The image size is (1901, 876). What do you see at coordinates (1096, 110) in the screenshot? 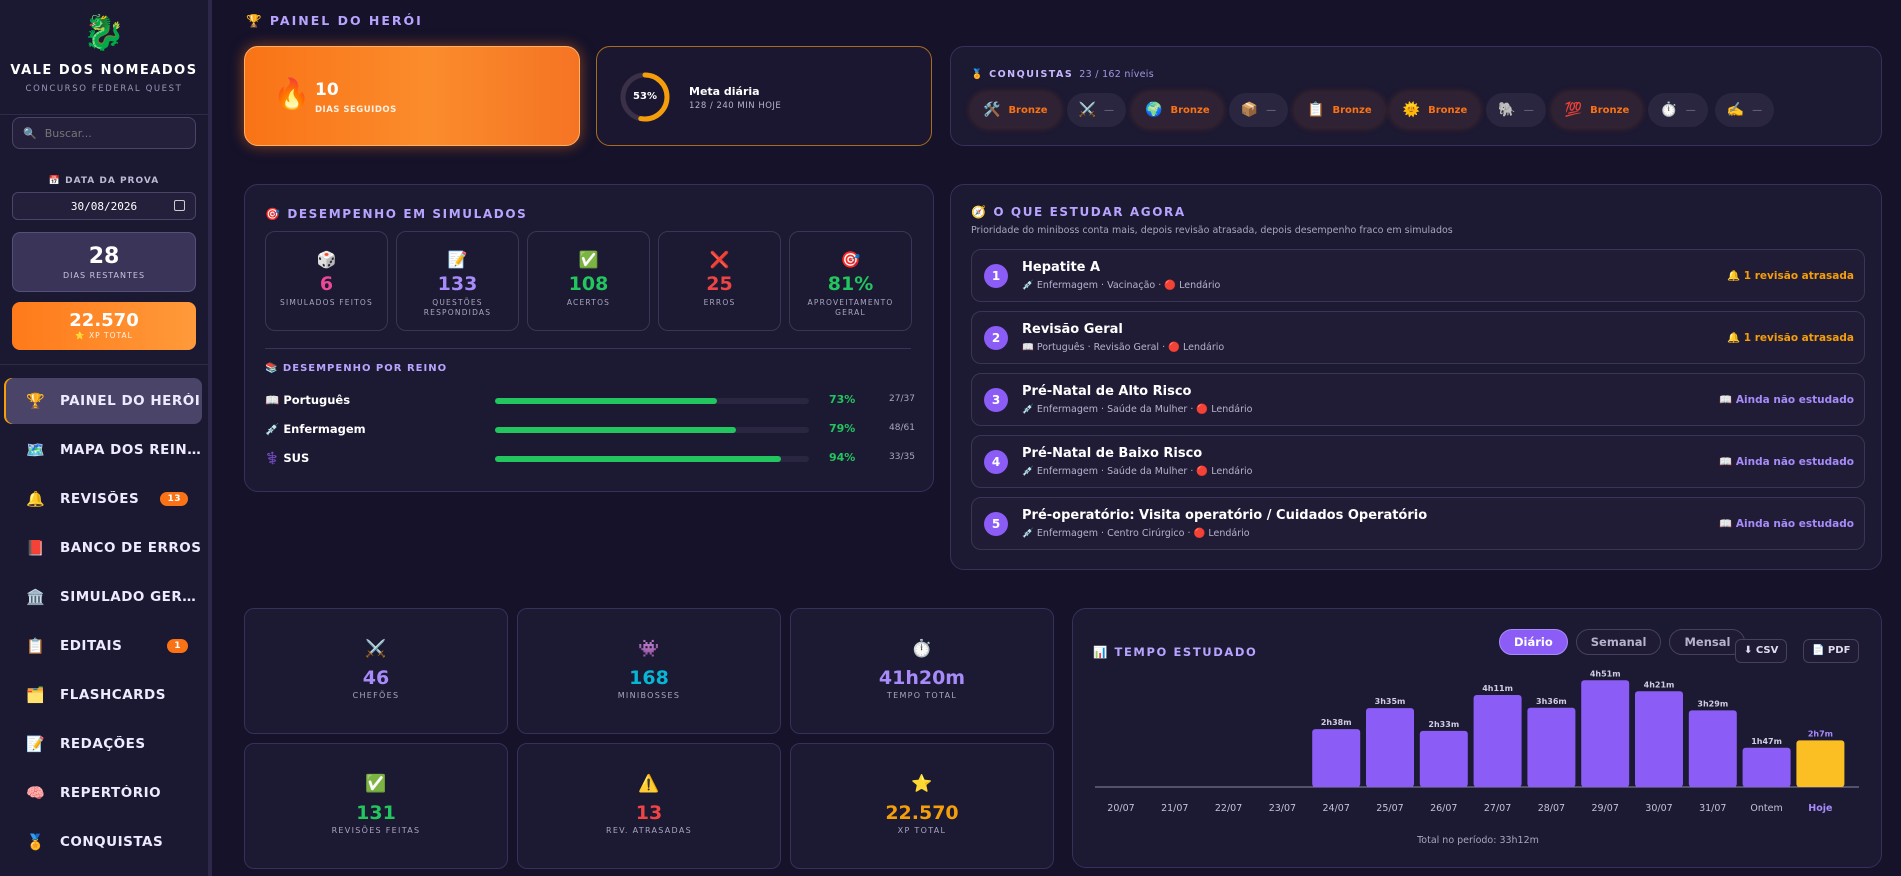
I see `achievement-badge: ⚔️ —` at bounding box center [1096, 110].